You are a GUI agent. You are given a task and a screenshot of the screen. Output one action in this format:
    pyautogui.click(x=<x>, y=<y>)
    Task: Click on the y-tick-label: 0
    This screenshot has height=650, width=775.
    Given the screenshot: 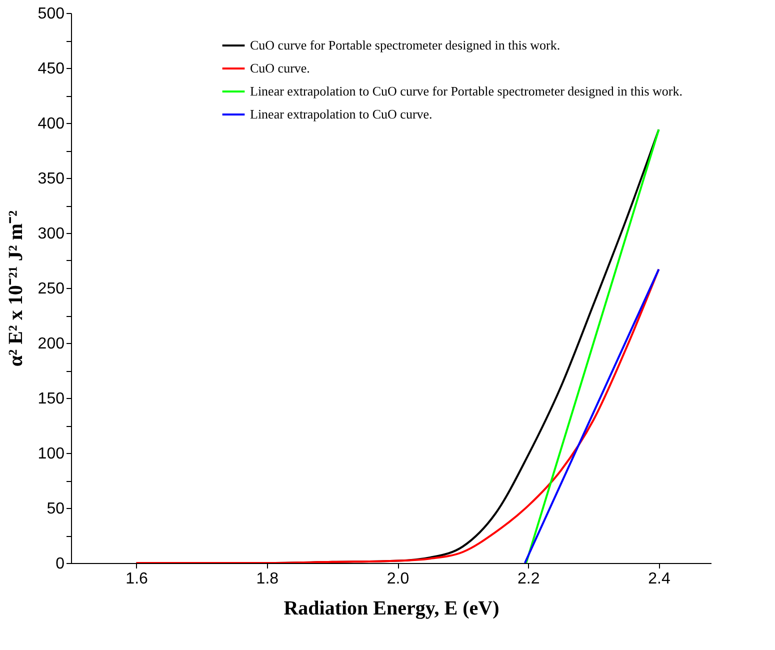 What is the action you would take?
    pyautogui.click(x=60, y=564)
    